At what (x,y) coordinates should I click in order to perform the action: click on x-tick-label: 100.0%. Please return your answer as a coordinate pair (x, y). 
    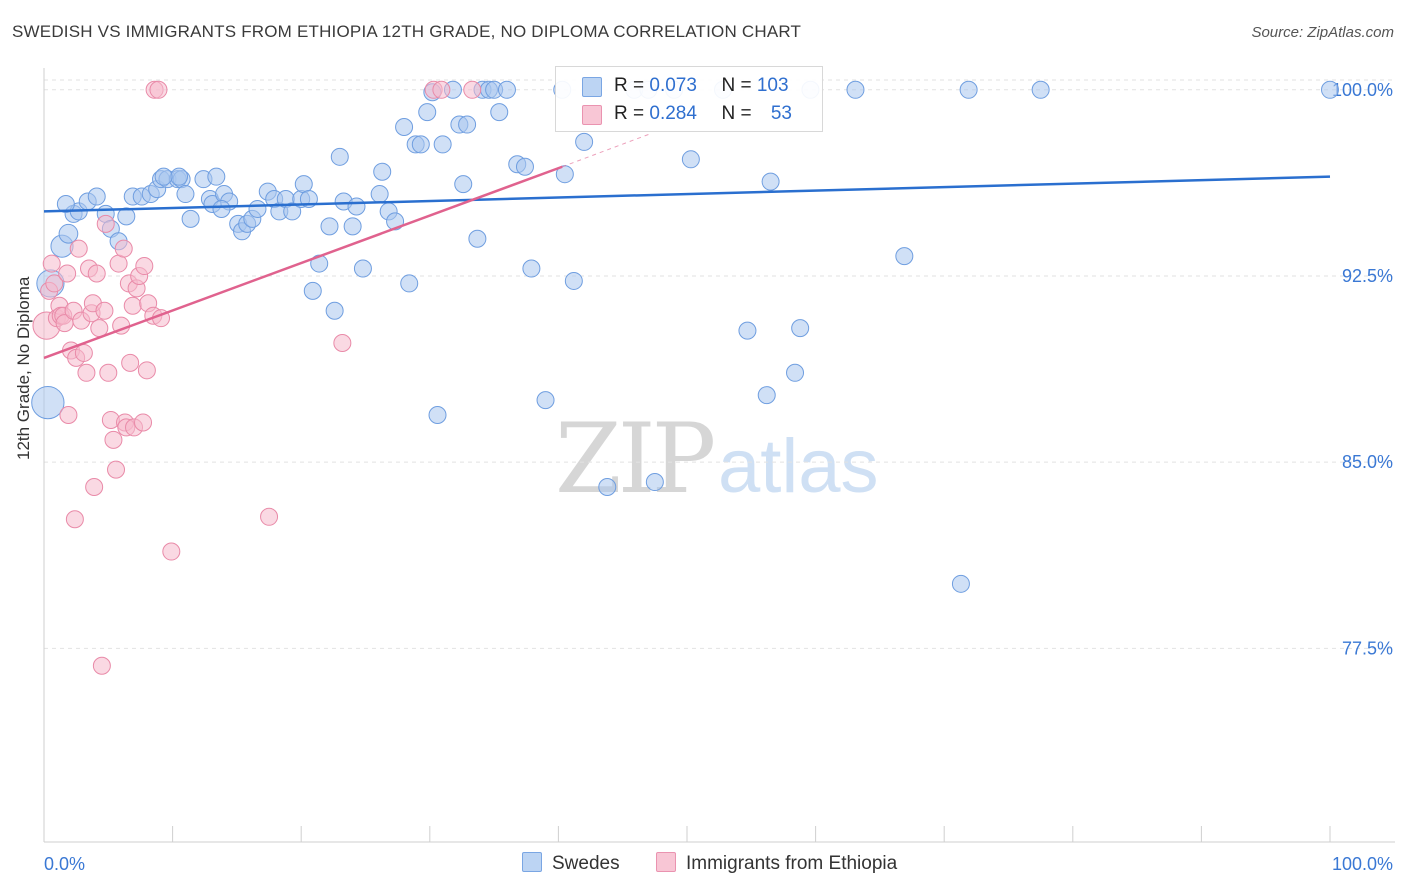
    Looking at the image, I should click on (1362, 864).